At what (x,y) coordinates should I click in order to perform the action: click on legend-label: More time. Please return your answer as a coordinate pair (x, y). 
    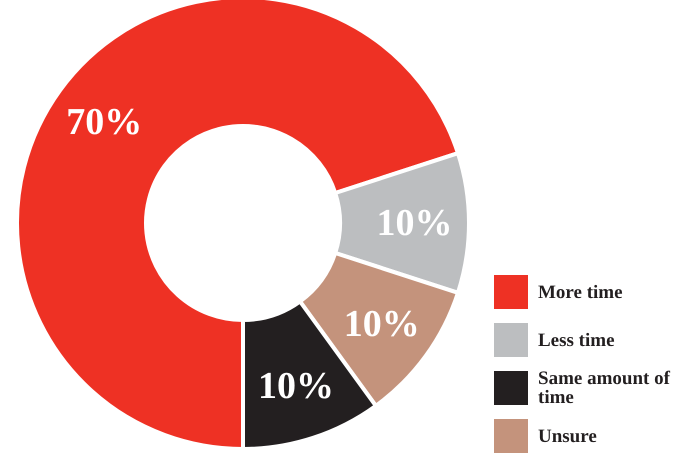
    Looking at the image, I should click on (581, 292).